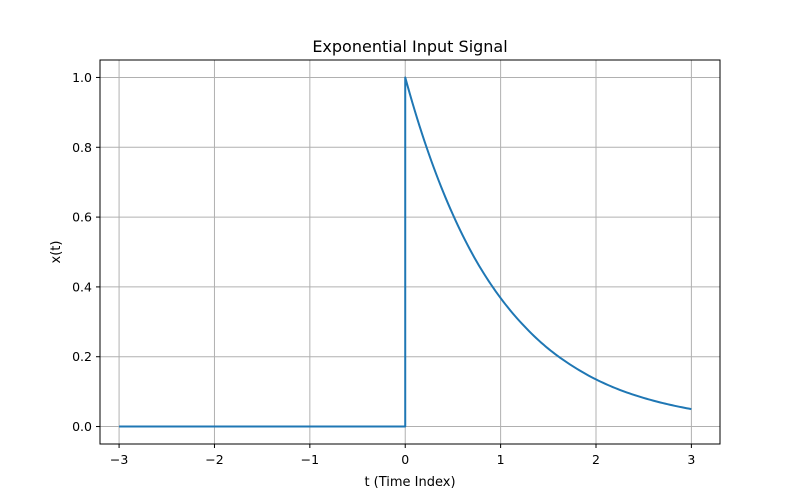  I want to click on y-tick-label: 0.2, so click(82, 356).